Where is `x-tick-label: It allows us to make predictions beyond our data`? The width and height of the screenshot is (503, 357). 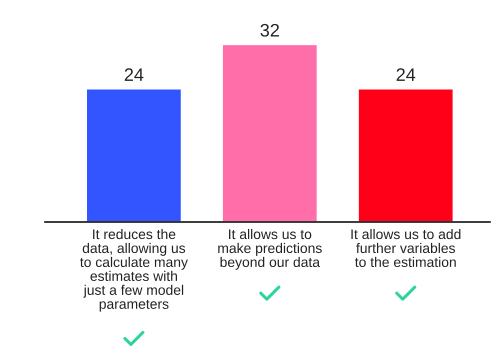
x-tick-label: It allows us to make predictions beyond our data is located at coordinates (270, 249).